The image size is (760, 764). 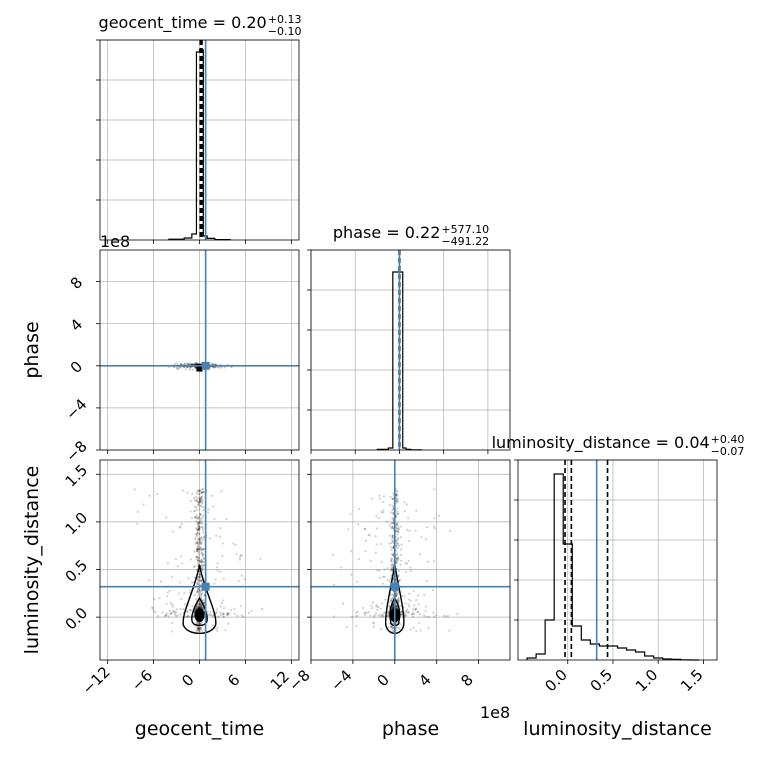 What do you see at coordinates (692, 442) in the screenshot?
I see `title-value: 0.04` at bounding box center [692, 442].